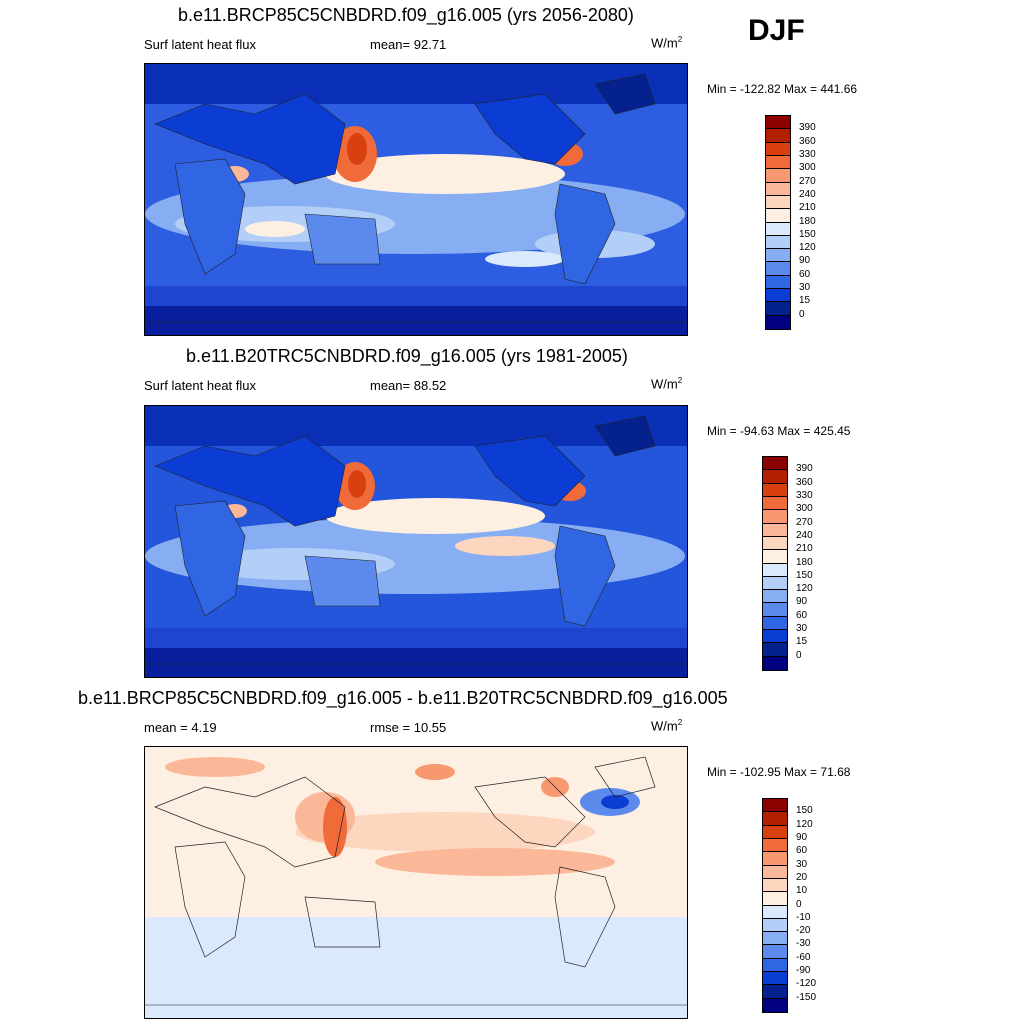 Image resolution: width=1024 pixels, height=1024 pixels. Describe the element at coordinates (802, 314) in the screenshot. I see `panel1-colorbar-tick-label: 0` at that location.